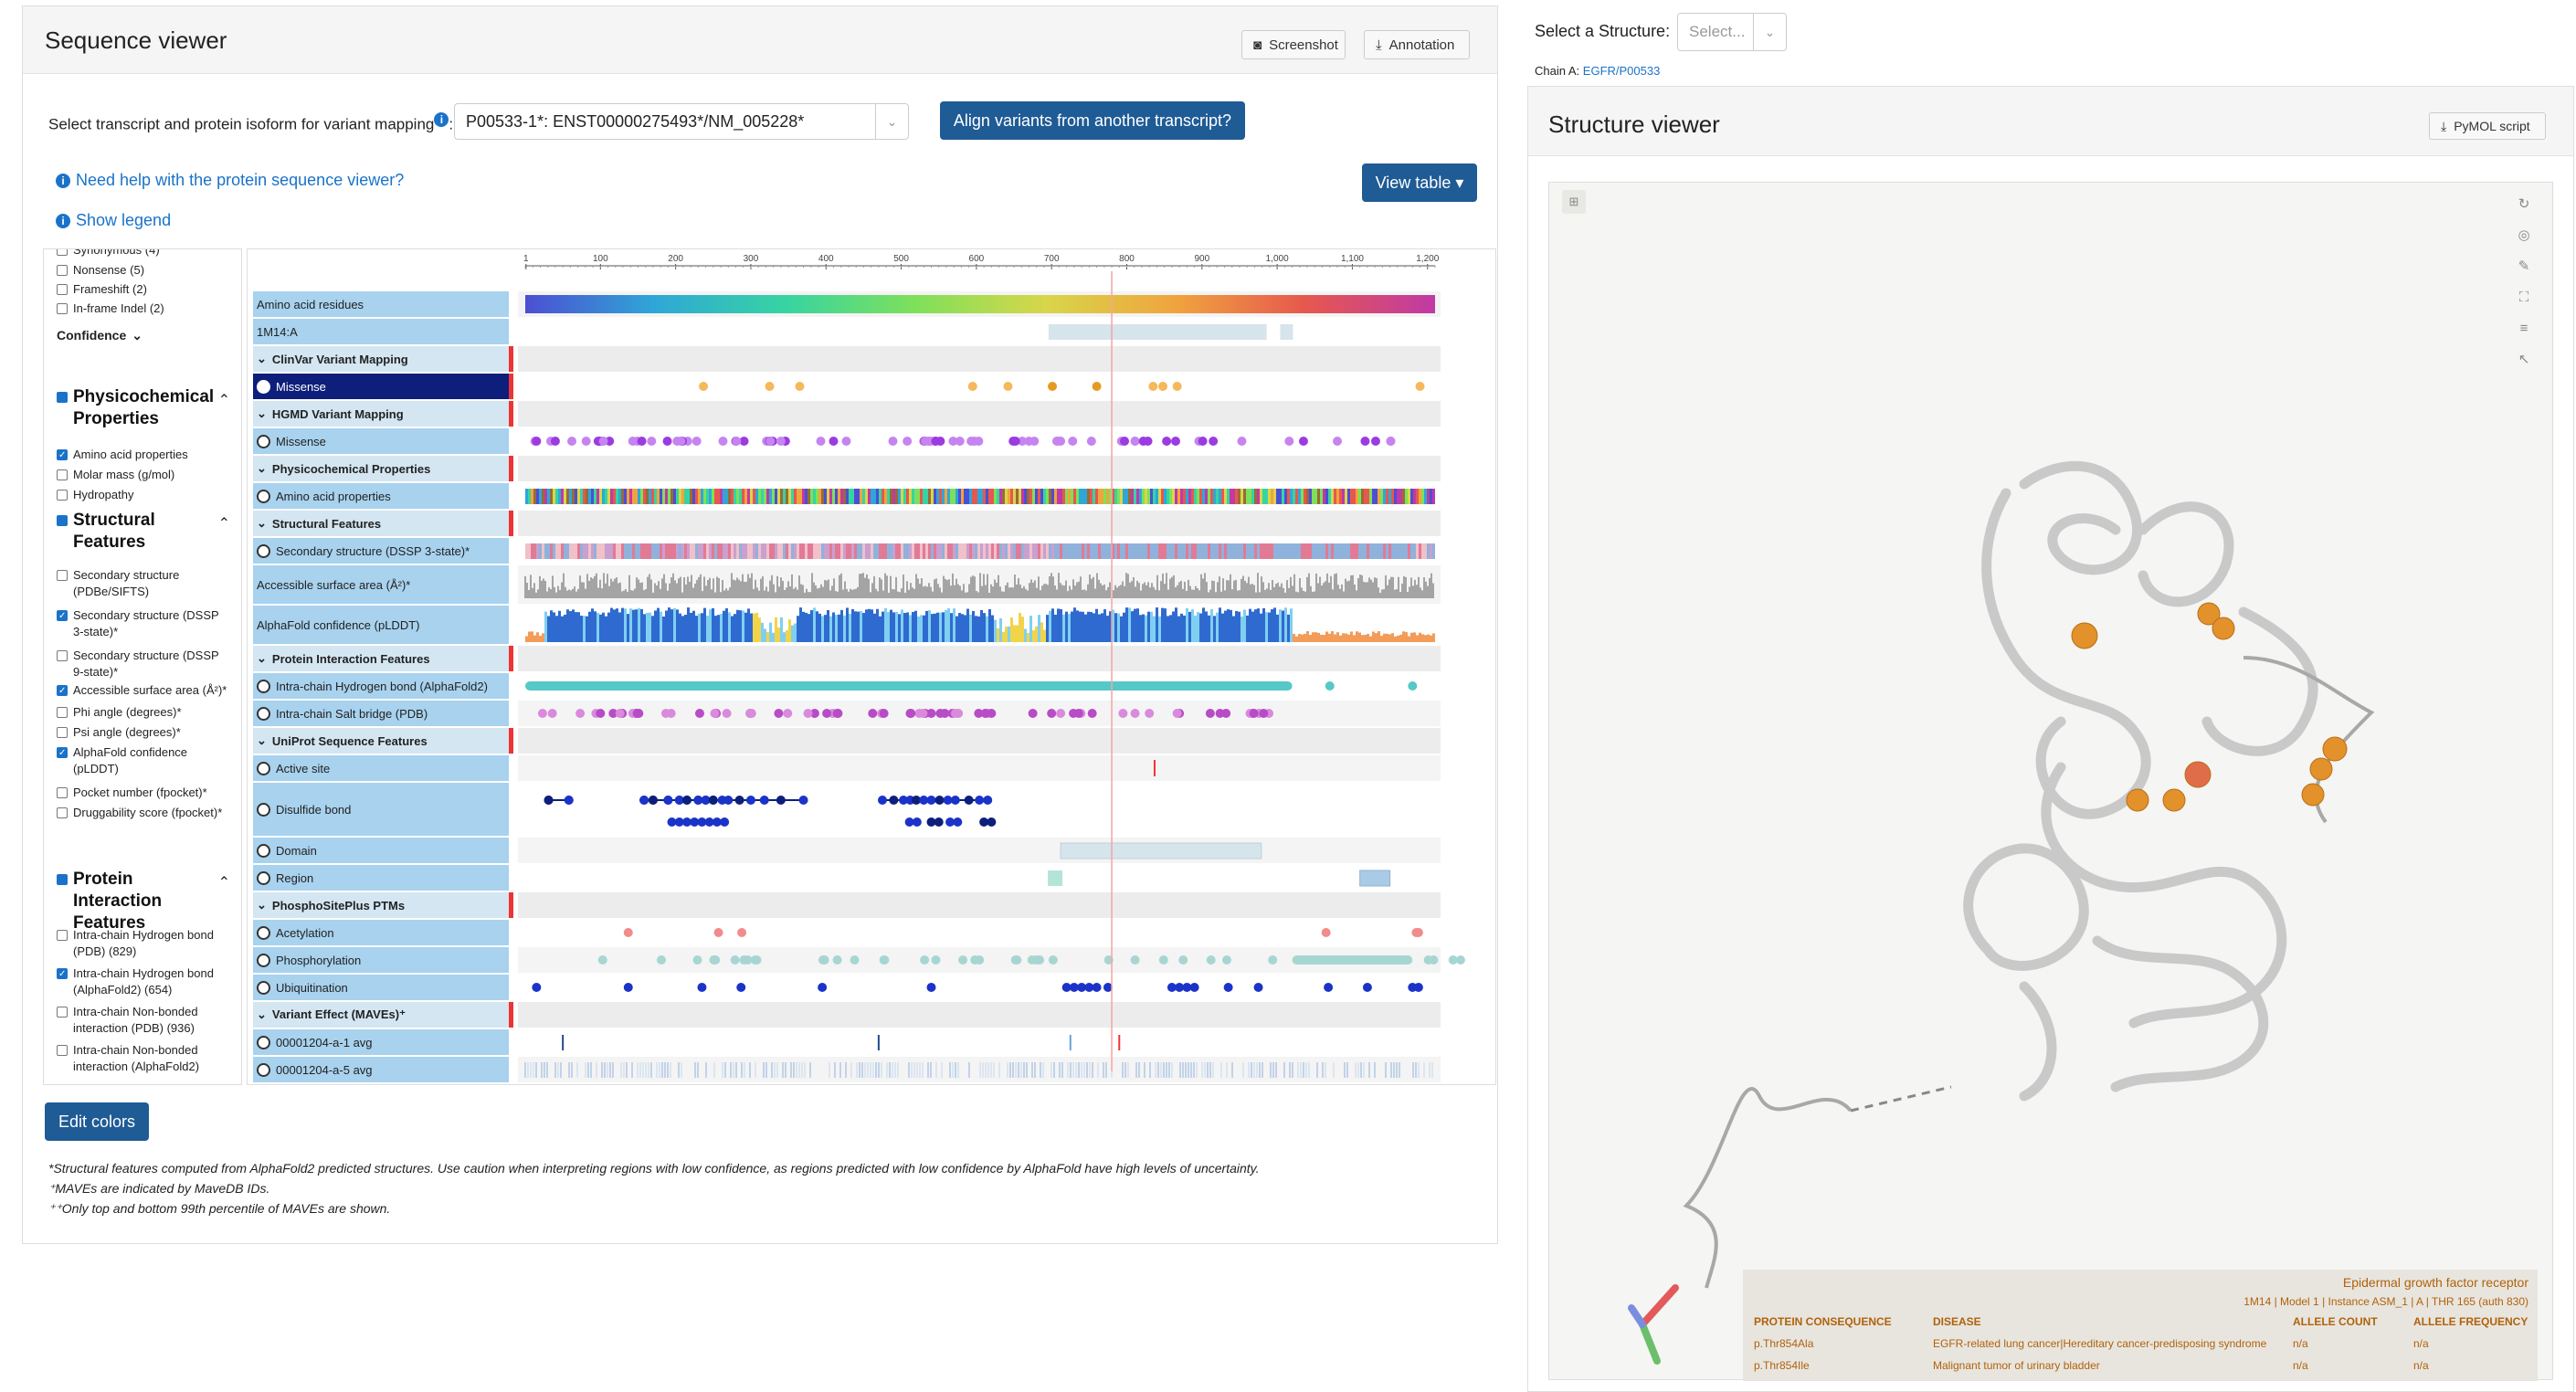  Describe the element at coordinates (381, 960) in the screenshot. I see `track-label: Phosphorylation` at that location.